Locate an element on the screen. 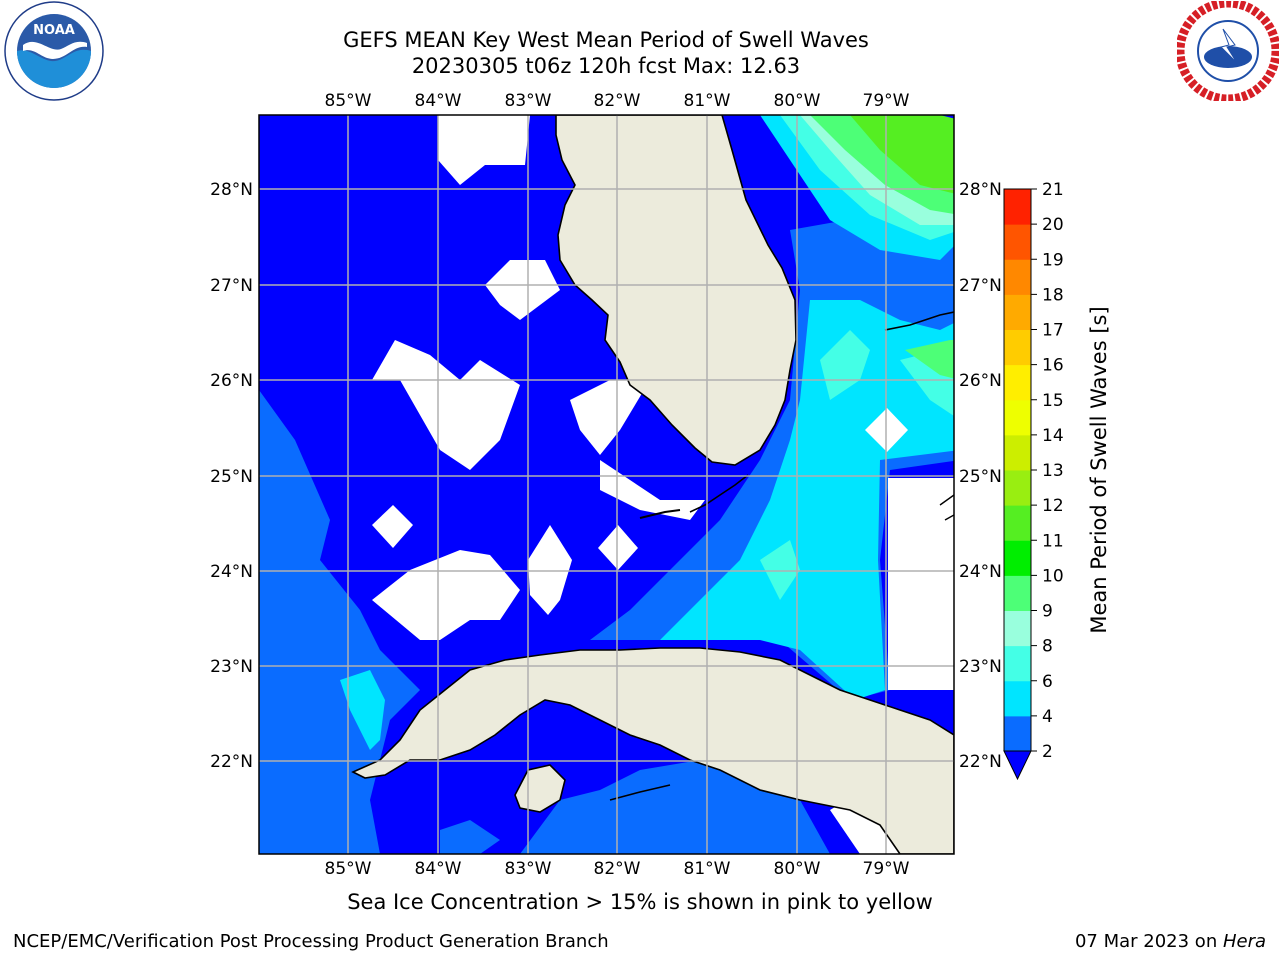  lat-labels-right: 28°N 27°N 26°N 25°N 24°N 23°N 22°N is located at coordinates (980, 476).